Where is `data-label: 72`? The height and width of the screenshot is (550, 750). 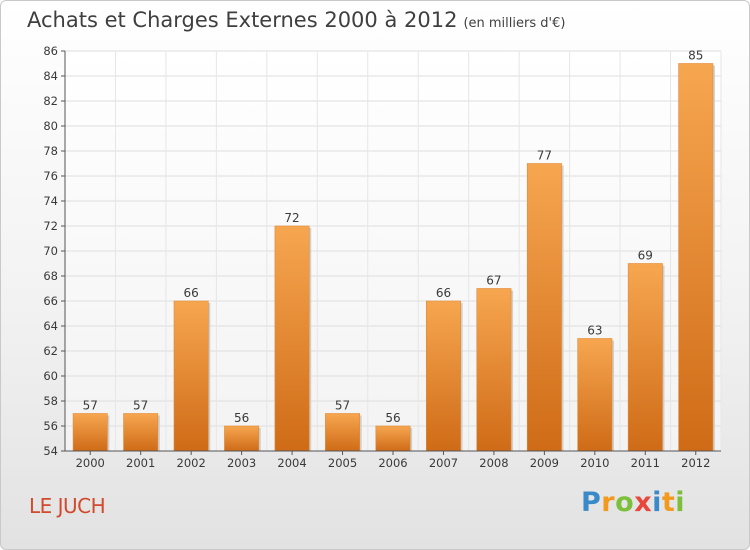
data-label: 72 is located at coordinates (291, 218).